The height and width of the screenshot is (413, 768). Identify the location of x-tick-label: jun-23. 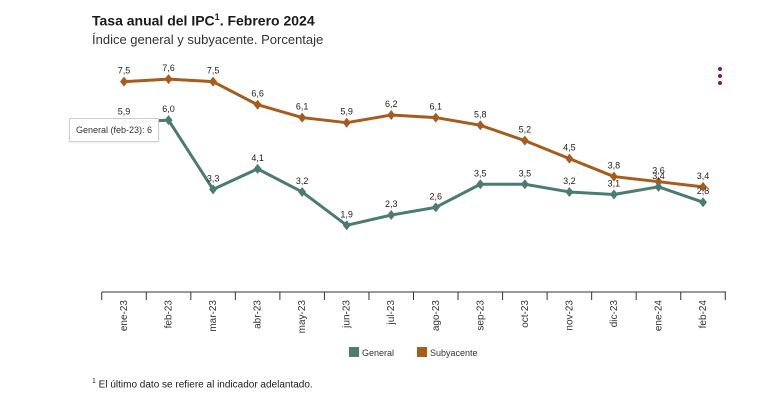
(347, 314).